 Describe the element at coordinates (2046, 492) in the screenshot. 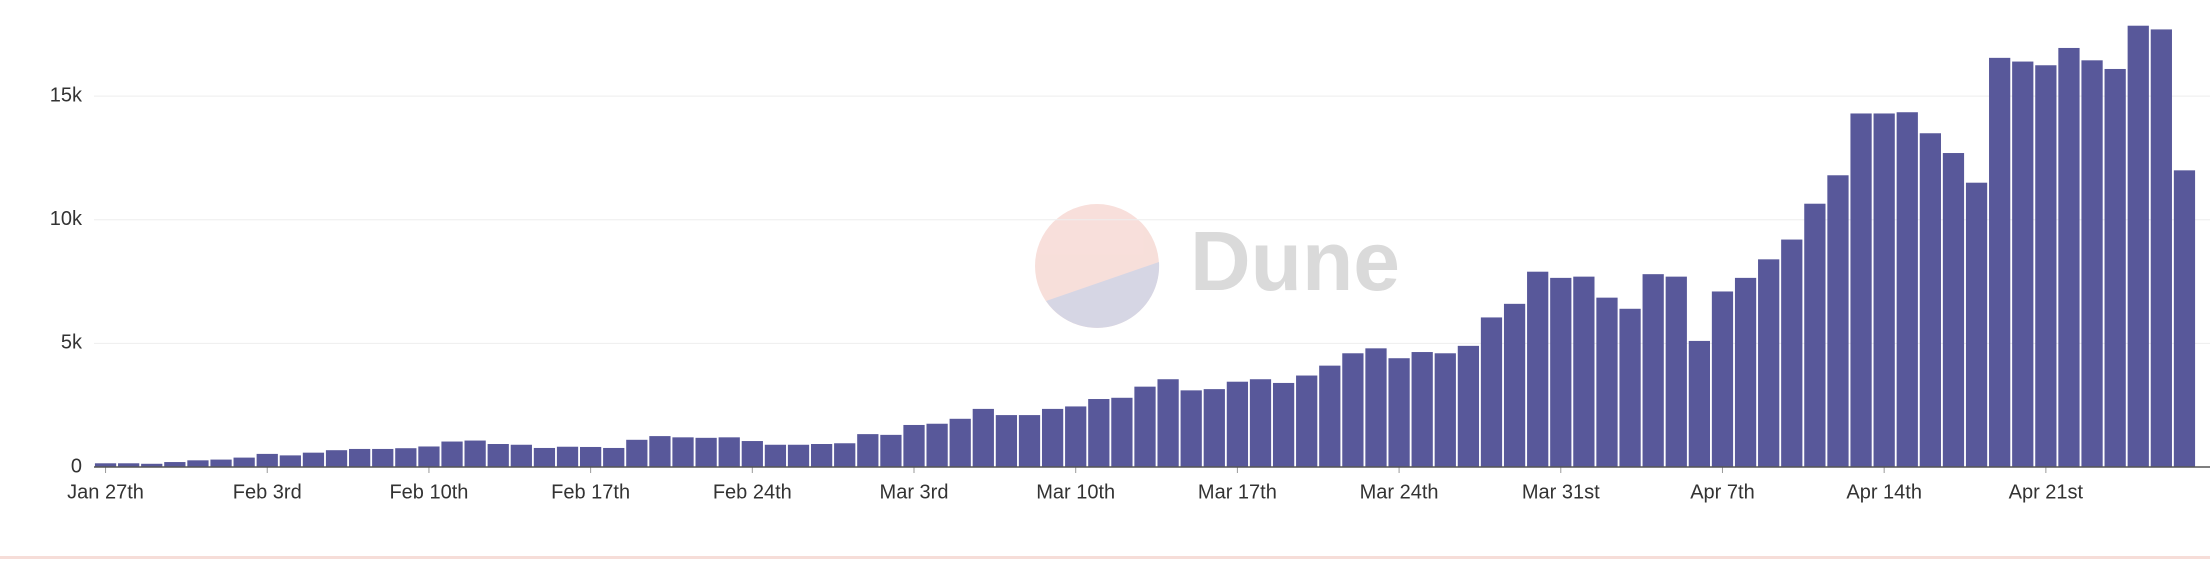

I see `x-tick-label: Apr 21st` at that location.